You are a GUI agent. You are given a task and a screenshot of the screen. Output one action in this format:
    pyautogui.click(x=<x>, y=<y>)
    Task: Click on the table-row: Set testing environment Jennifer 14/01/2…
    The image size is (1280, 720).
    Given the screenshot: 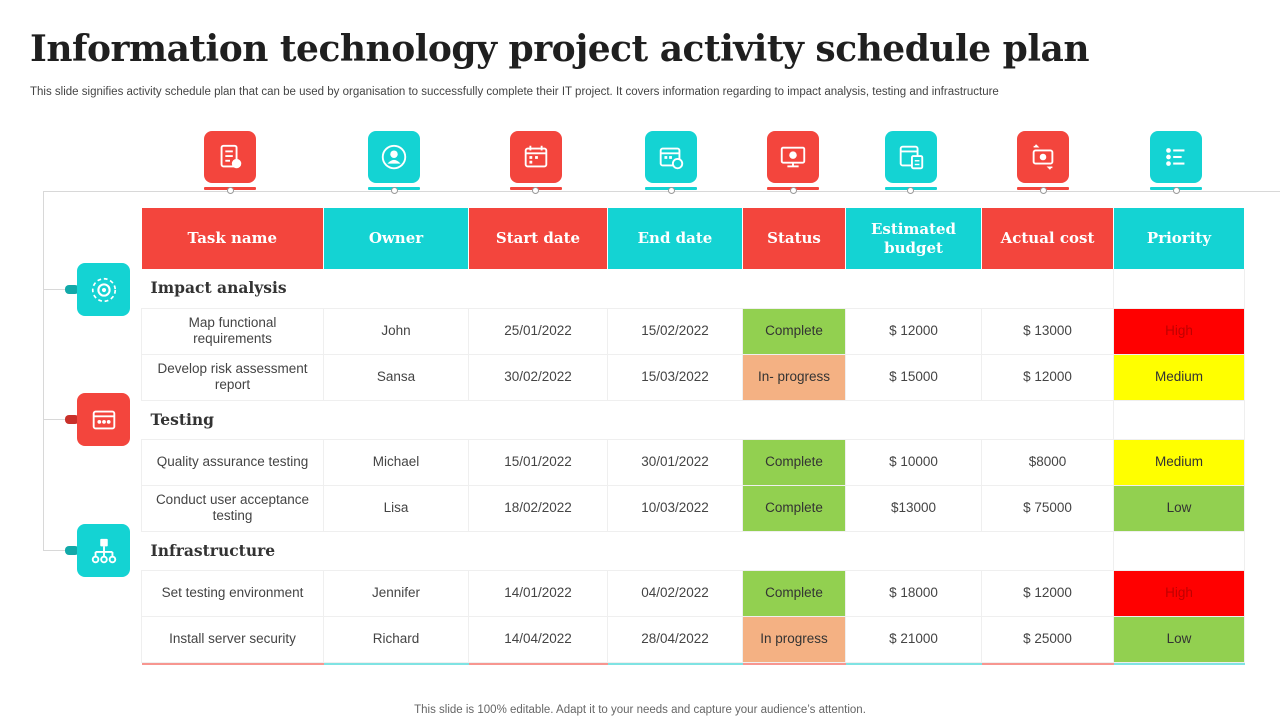 What is the action you would take?
    pyautogui.click(x=693, y=593)
    